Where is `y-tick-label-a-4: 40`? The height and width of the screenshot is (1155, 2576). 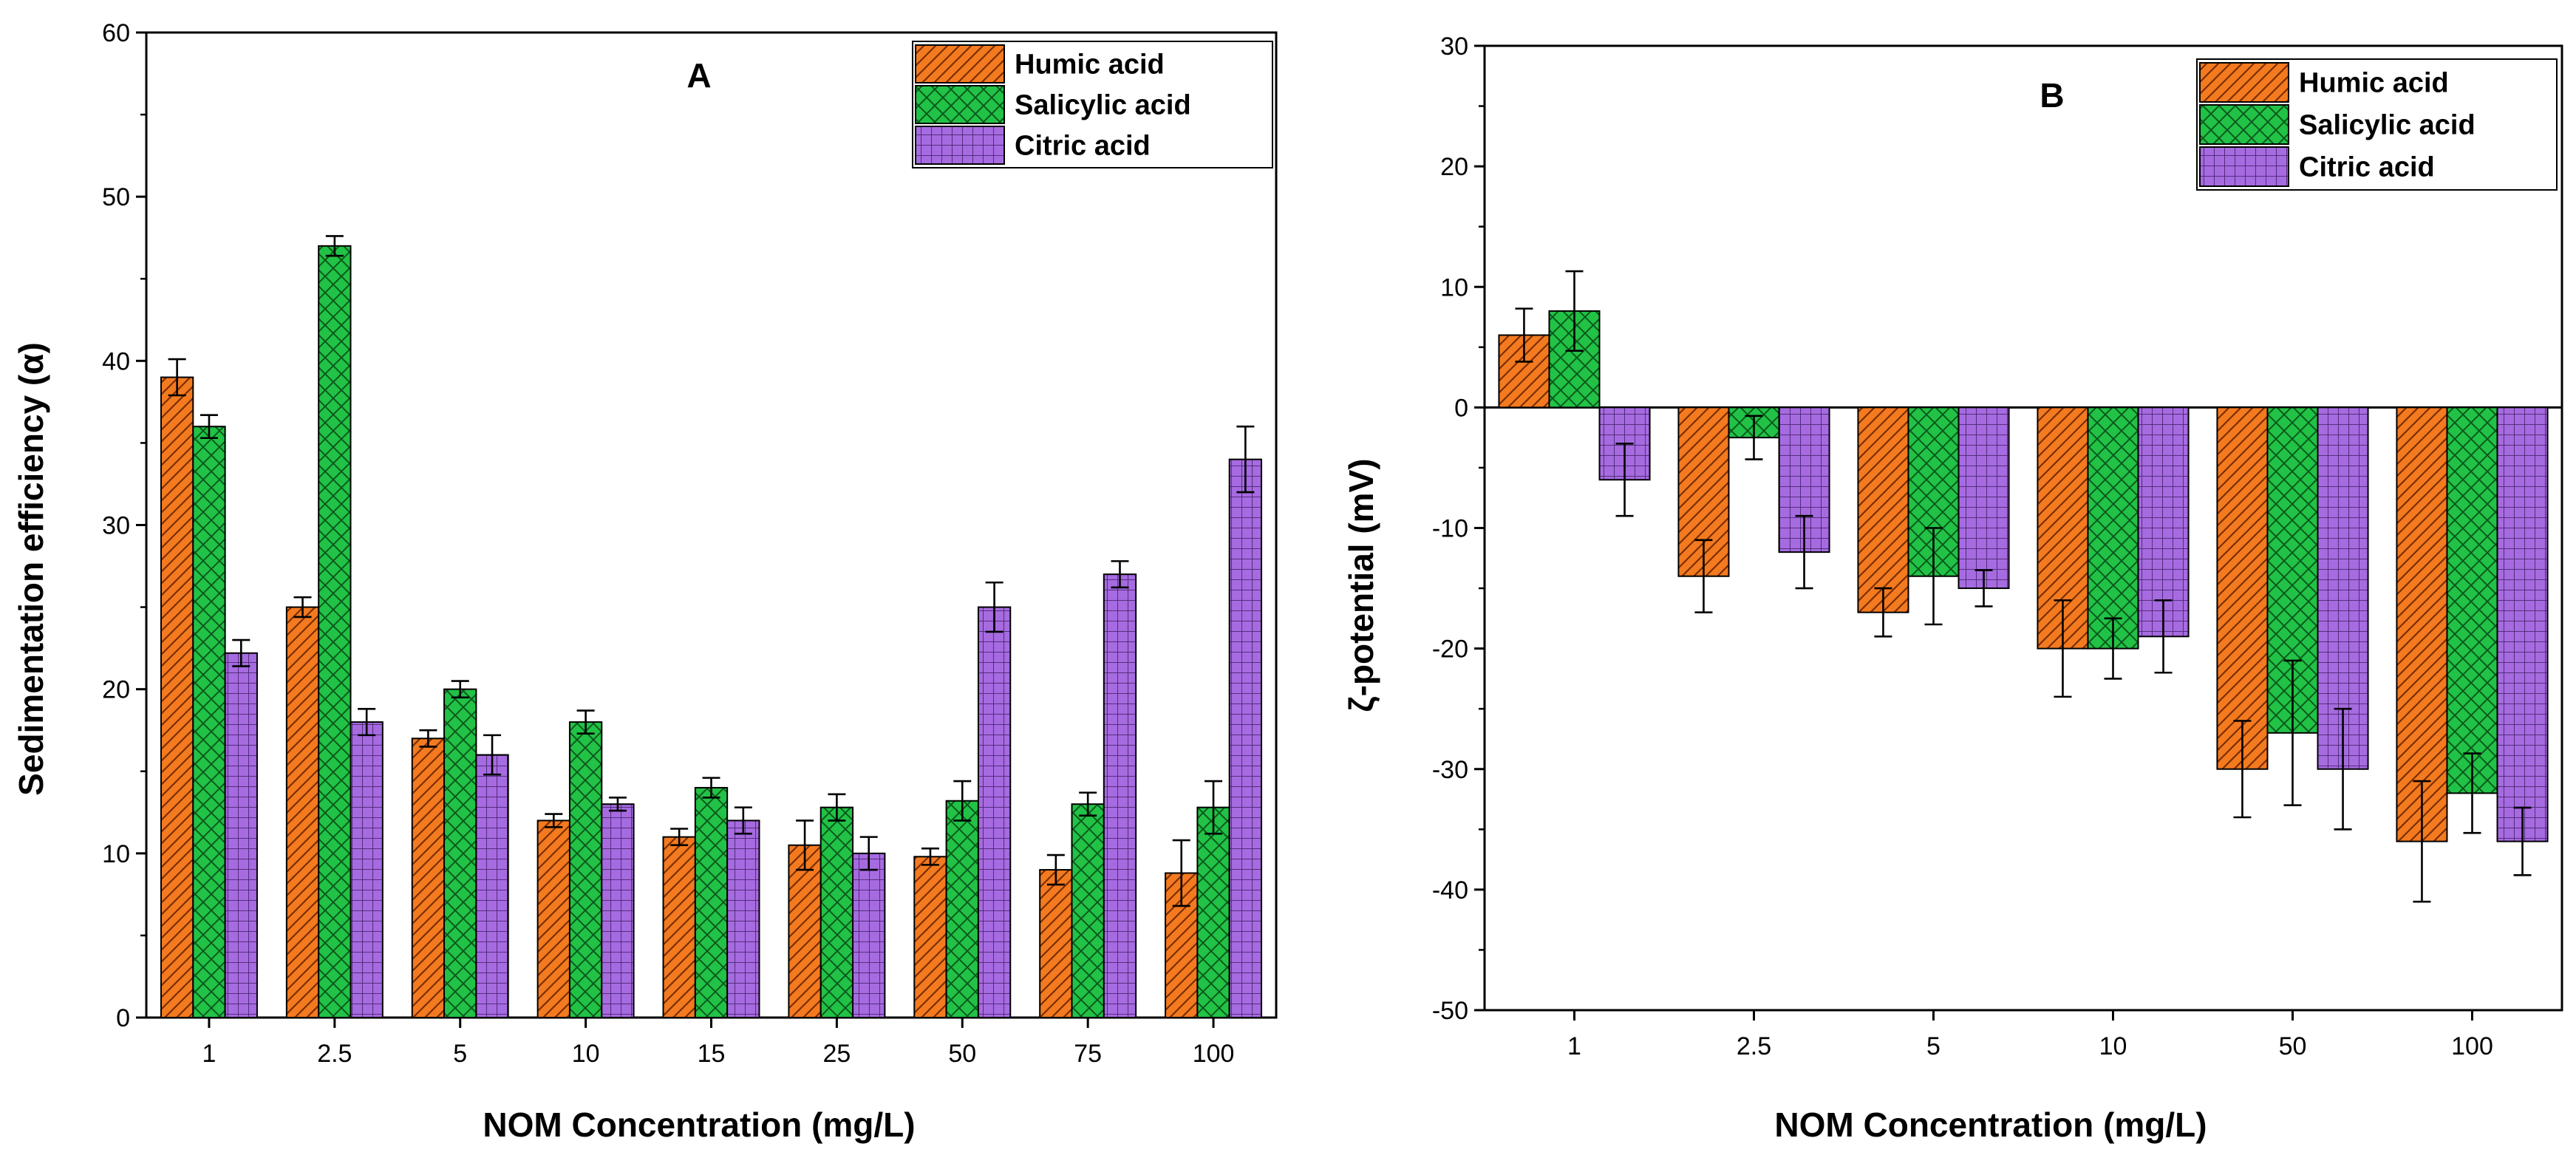
y-tick-label-a-4: 40 is located at coordinates (116, 361).